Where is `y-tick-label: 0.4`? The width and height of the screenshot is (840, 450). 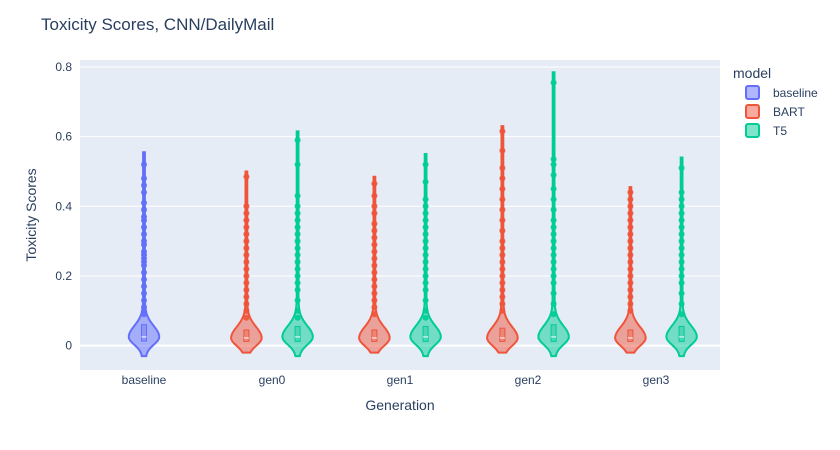
y-tick-label: 0.4 is located at coordinates (63, 206).